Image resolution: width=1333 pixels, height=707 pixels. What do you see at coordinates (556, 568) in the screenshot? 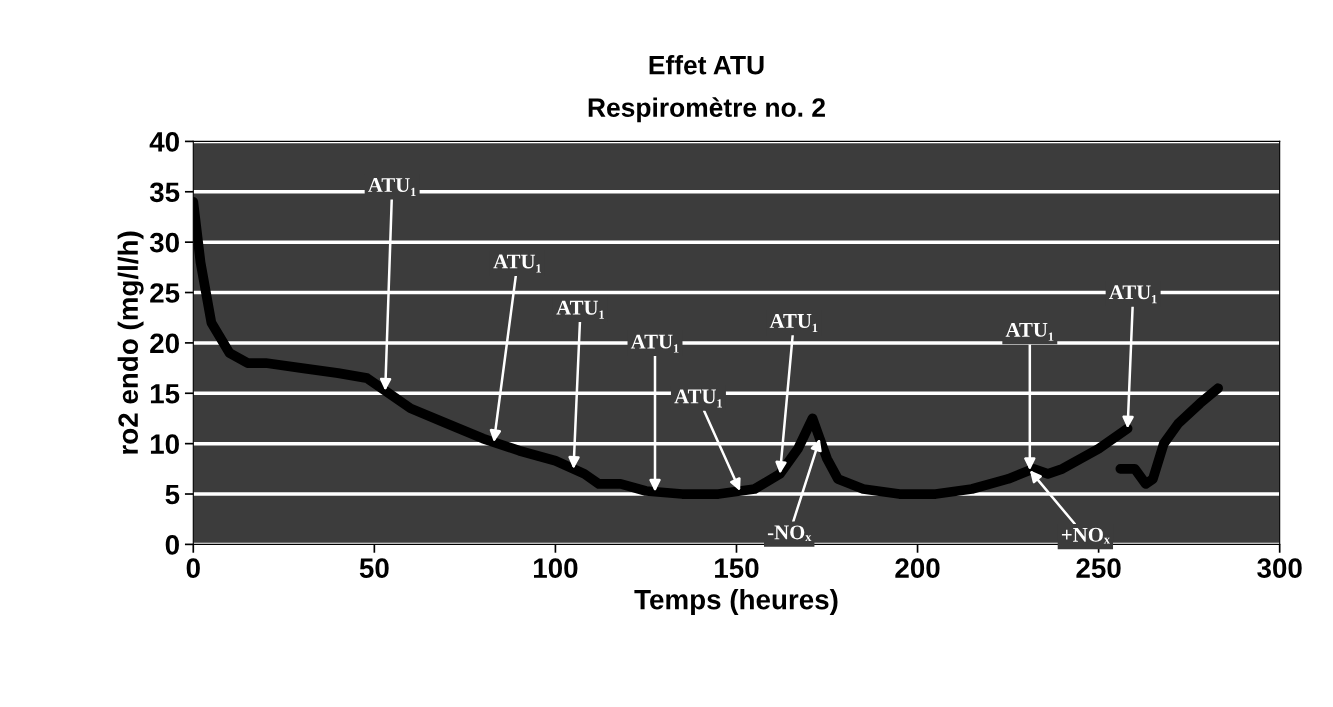
I see `x-tick-label: 100` at bounding box center [556, 568].